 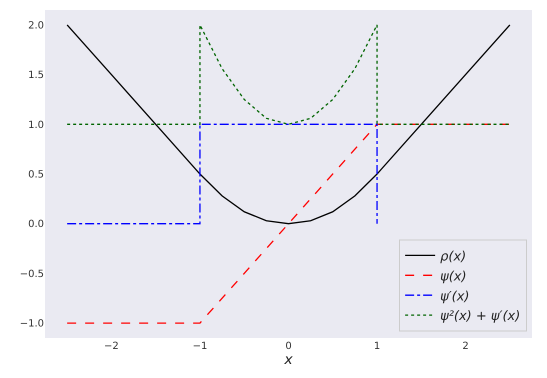 I want to click on y-tick-label: 2.0, so click(x=36, y=26).